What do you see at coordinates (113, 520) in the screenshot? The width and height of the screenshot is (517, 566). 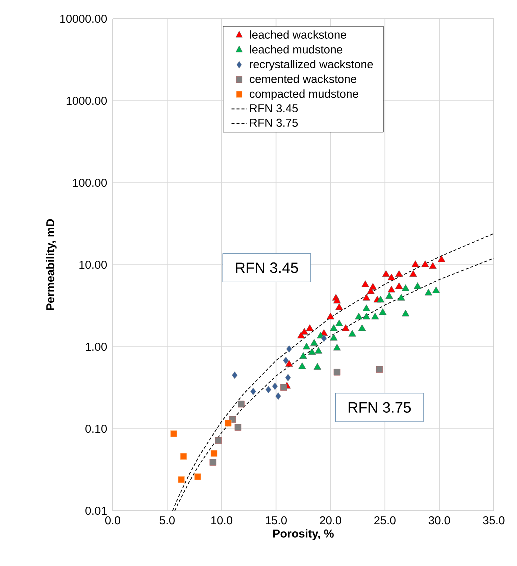 I see `x-tick-label: 0.0` at bounding box center [113, 520].